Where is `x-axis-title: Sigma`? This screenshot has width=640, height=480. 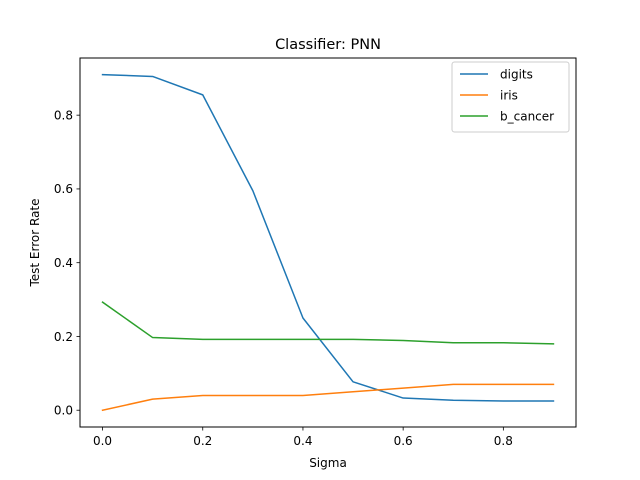
x-axis-title: Sigma is located at coordinates (328, 463).